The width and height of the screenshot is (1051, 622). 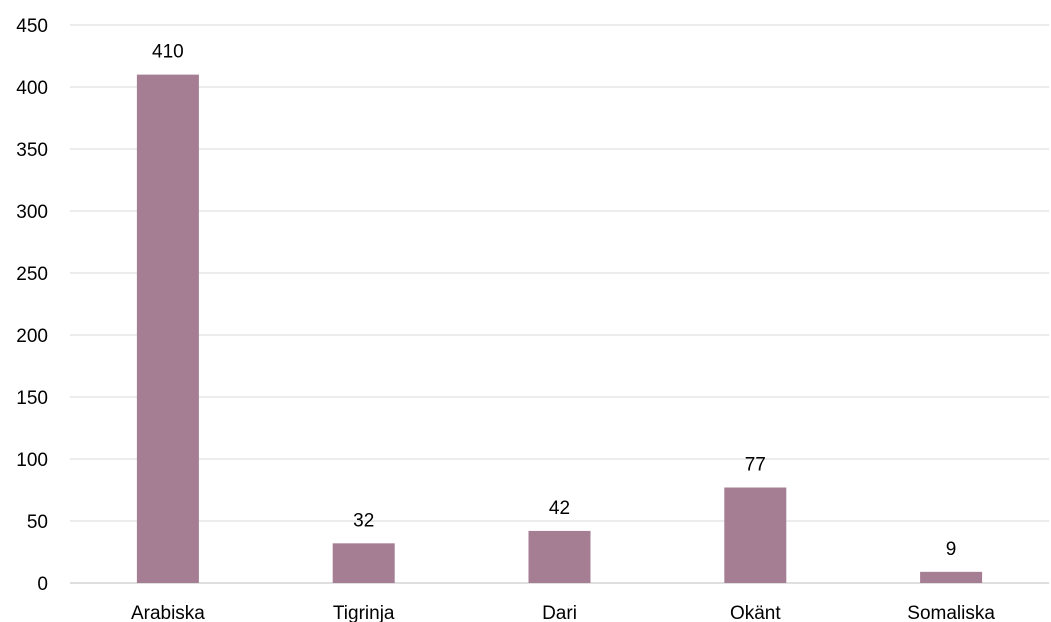 I want to click on x-tick-label: Dari, so click(x=559, y=612).